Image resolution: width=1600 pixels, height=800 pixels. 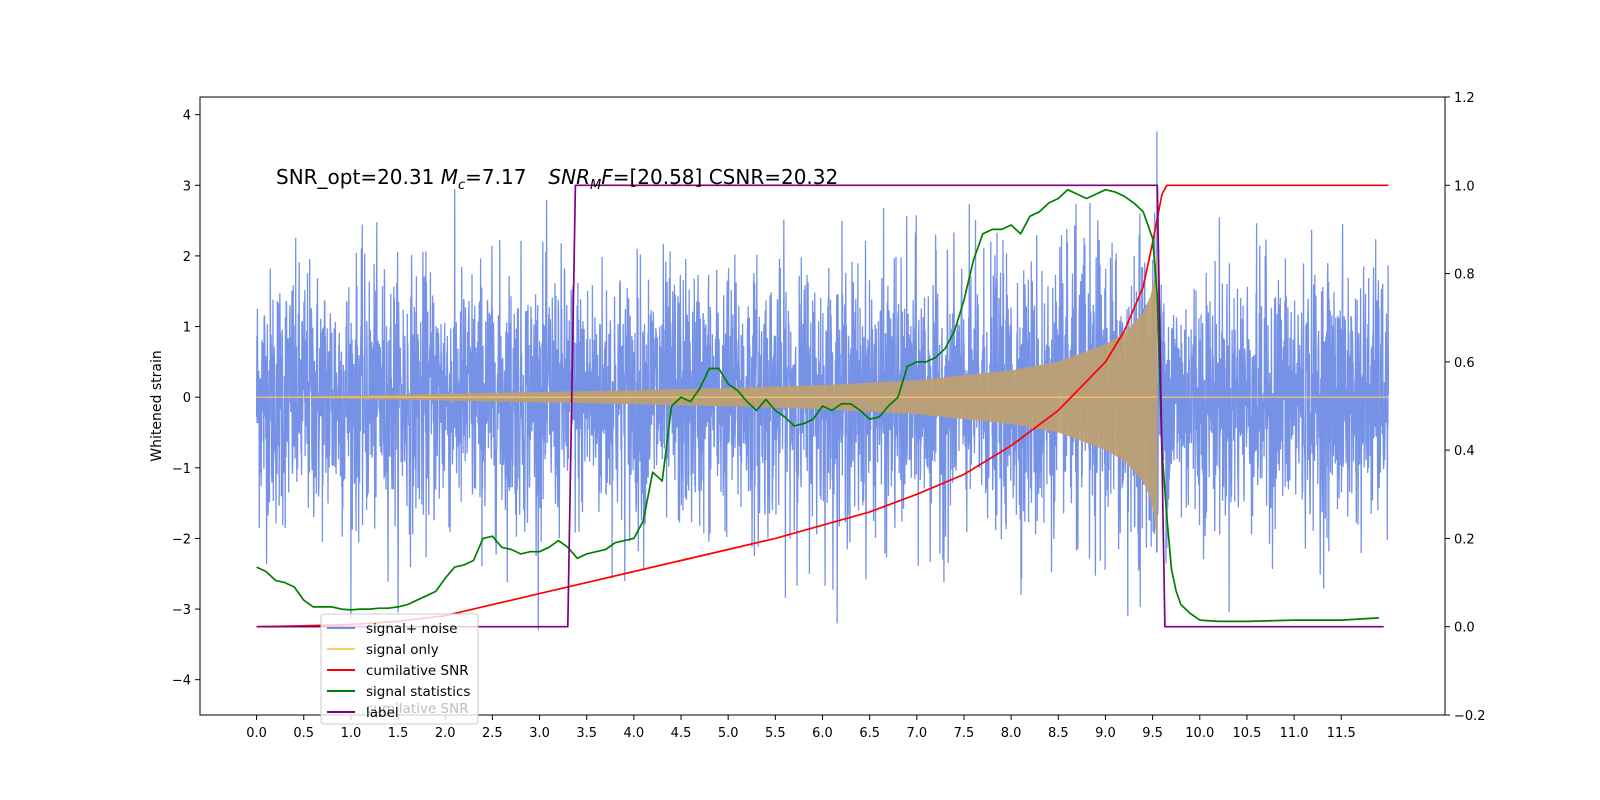 What do you see at coordinates (1464, 98) in the screenshot?
I see `y-right-tick-label: 1.2` at bounding box center [1464, 98].